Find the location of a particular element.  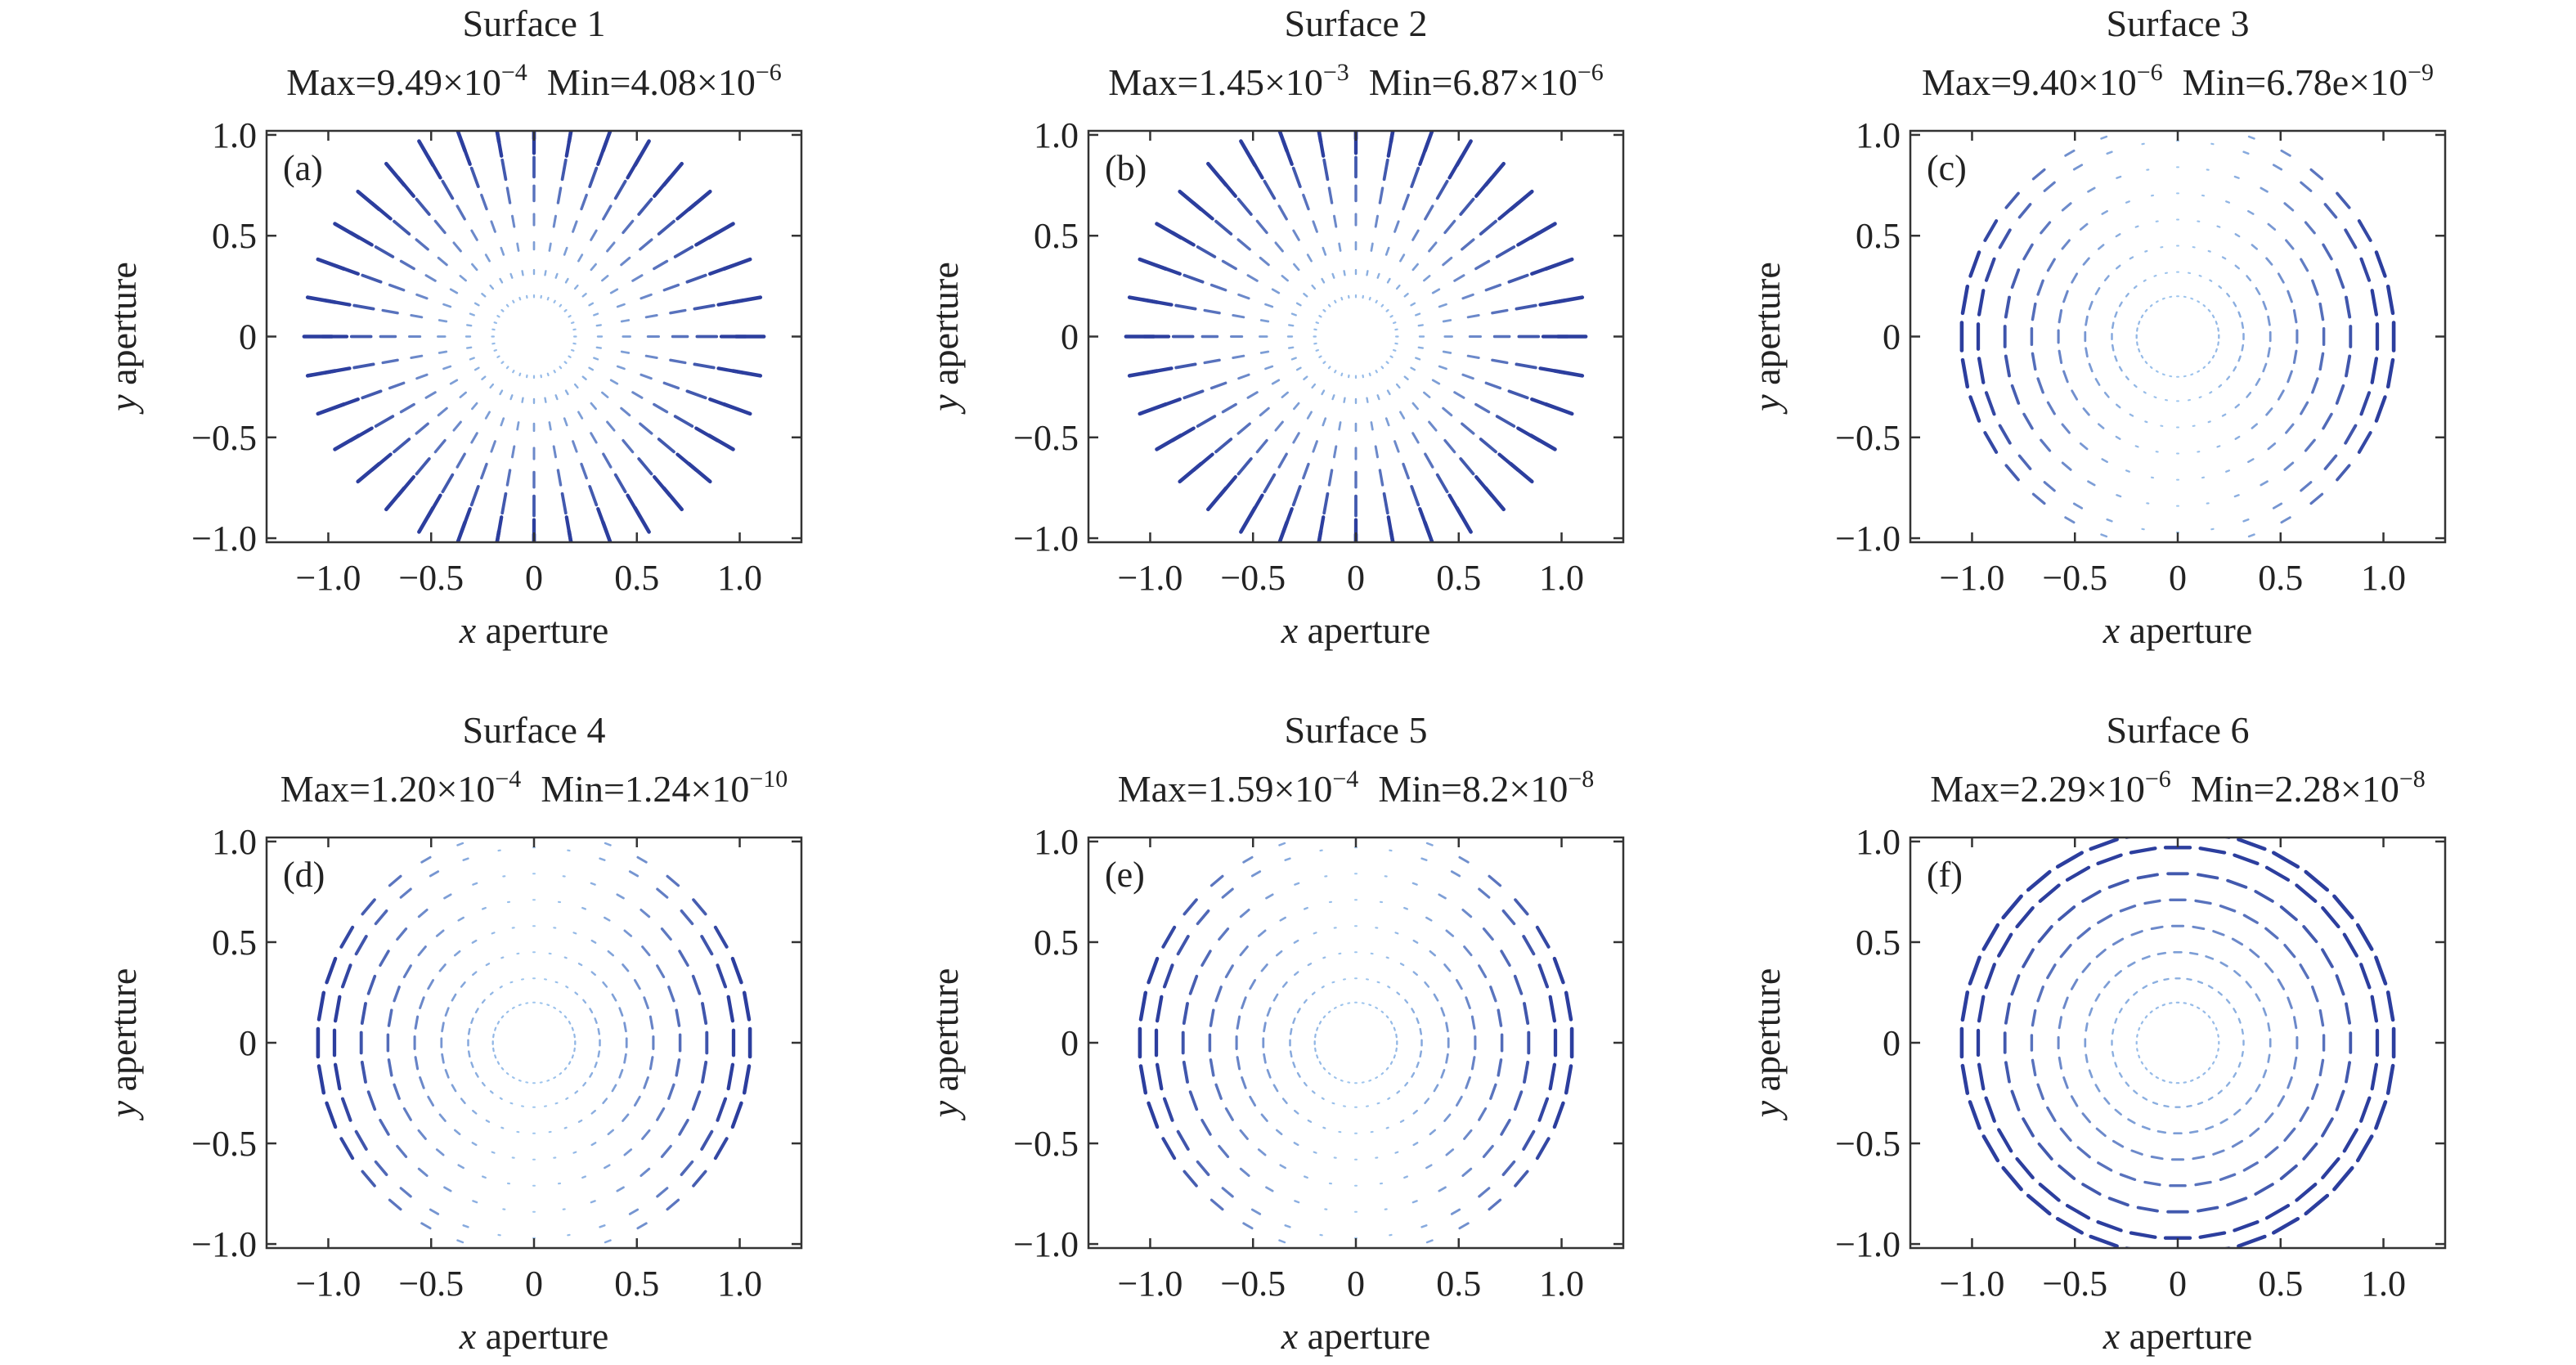

y-tick-label: −1.0 is located at coordinates (1868, 539).